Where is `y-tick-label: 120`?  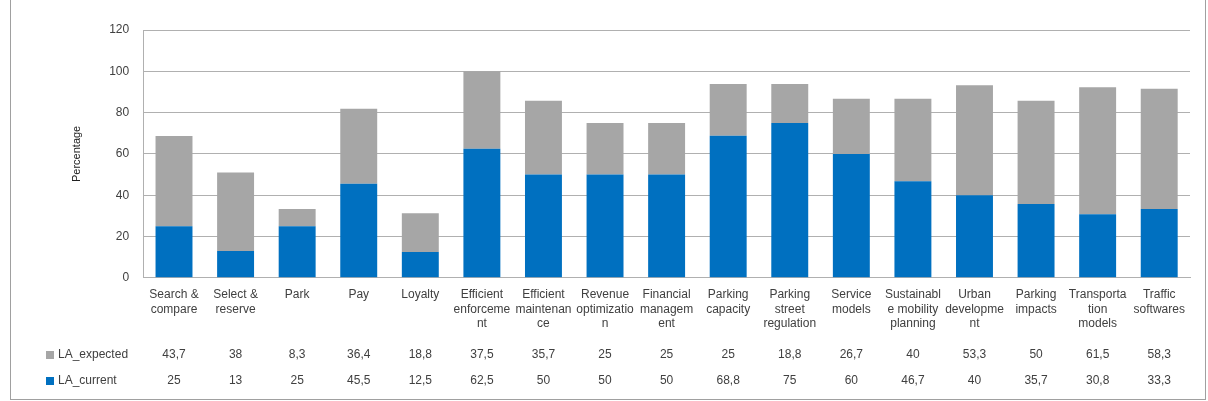 y-tick-label: 120 is located at coordinates (119, 29).